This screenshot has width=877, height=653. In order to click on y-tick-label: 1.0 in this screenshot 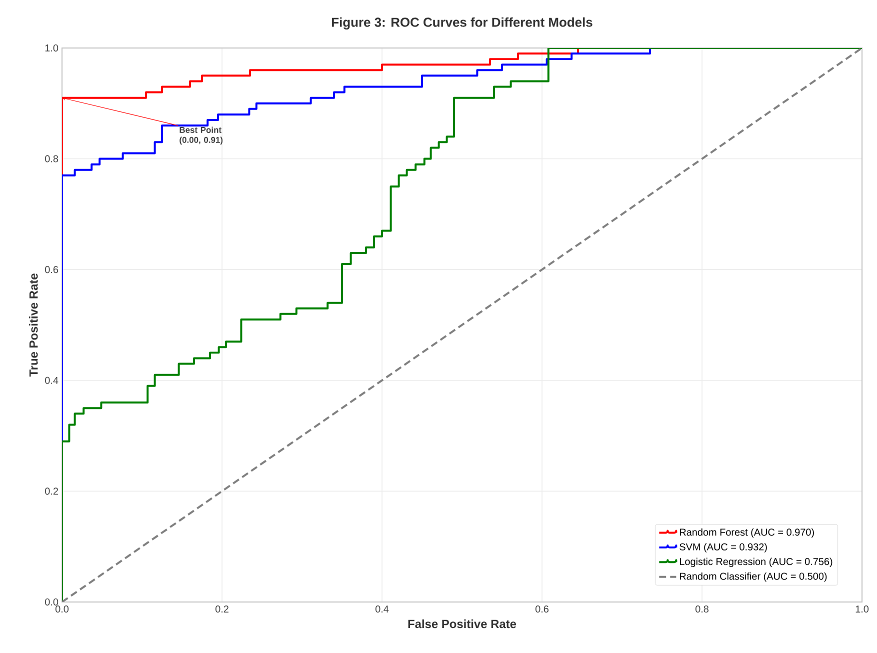, I will do `click(51, 48)`.